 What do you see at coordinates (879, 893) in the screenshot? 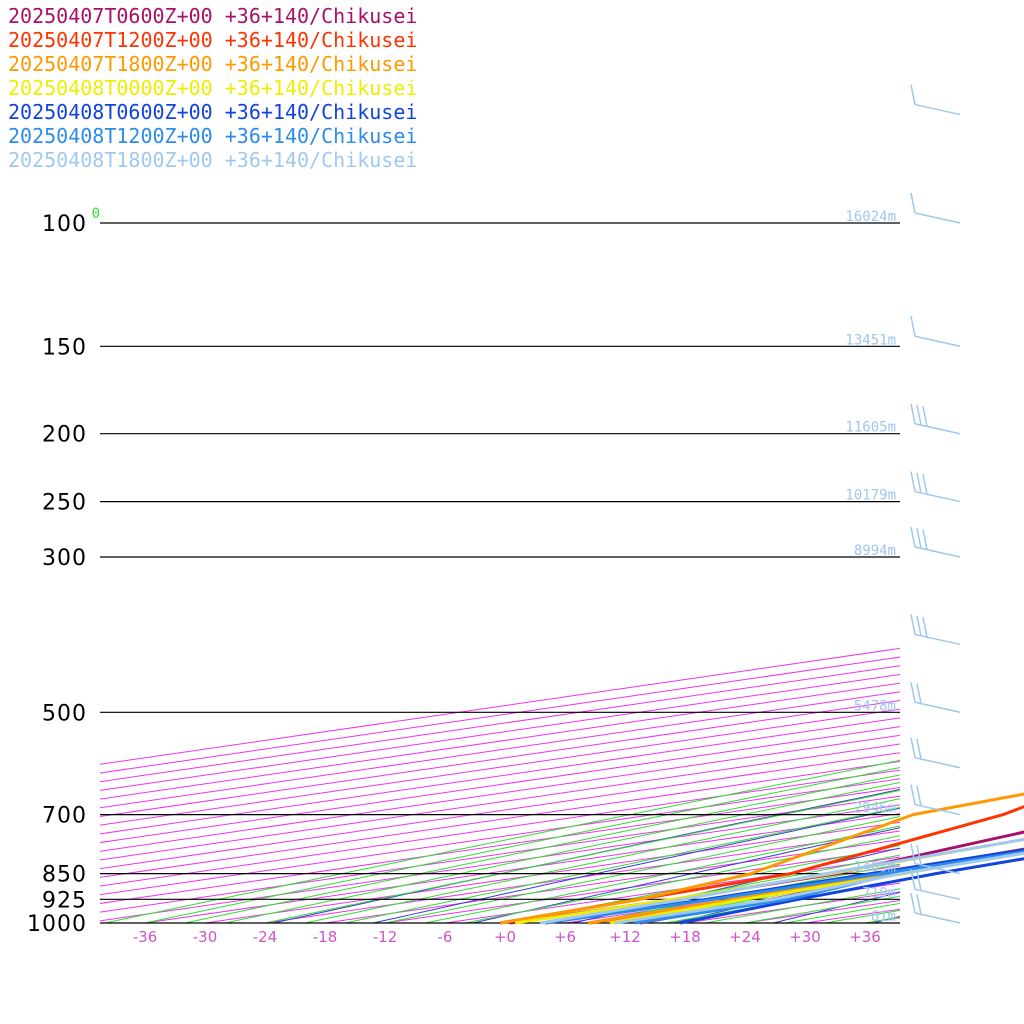
I see `height-label: 710m` at bounding box center [879, 893].